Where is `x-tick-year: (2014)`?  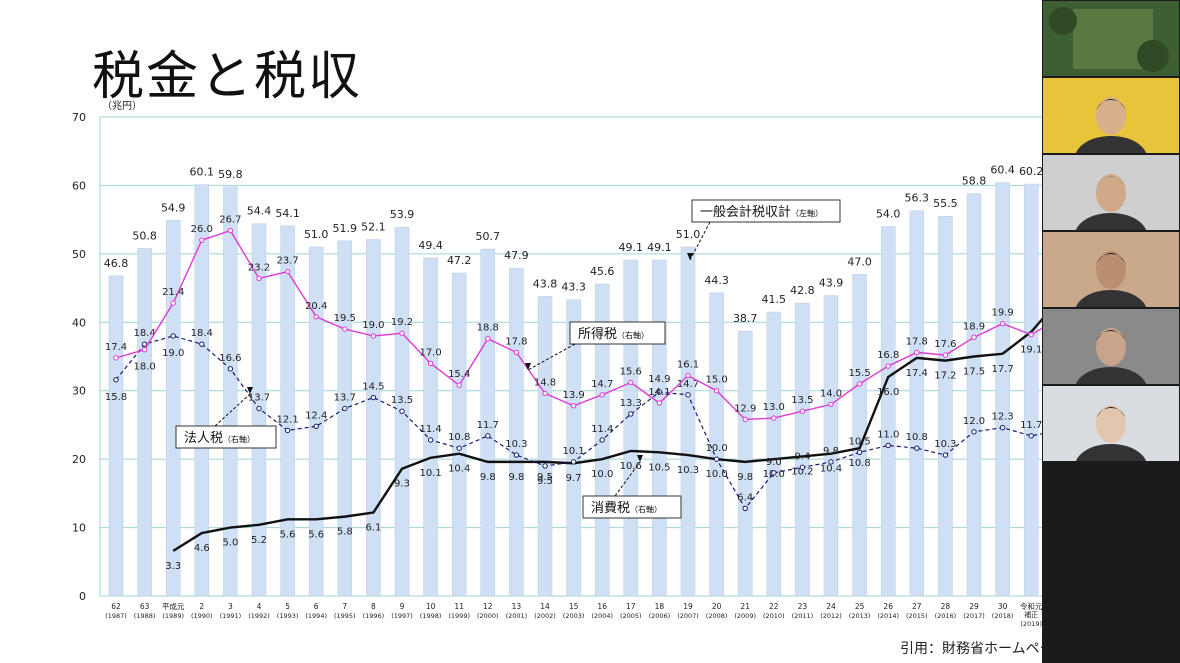 x-tick-year: (2014) is located at coordinates (888, 616).